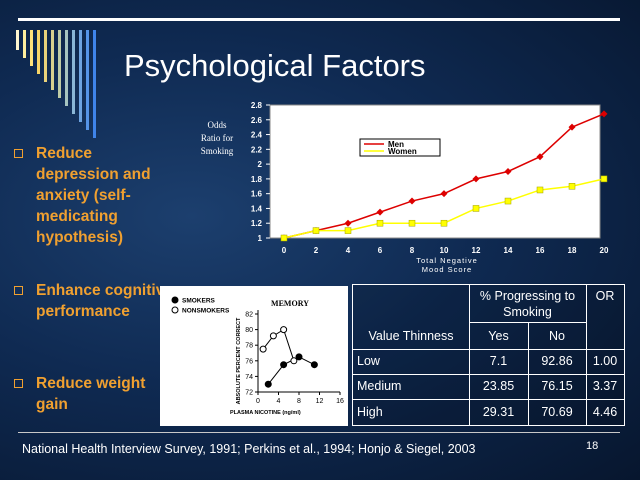 Image resolution: width=640 pixels, height=480 pixels. Describe the element at coordinates (257, 179) in the screenshot. I see `y-tick-label: 1.8` at that location.